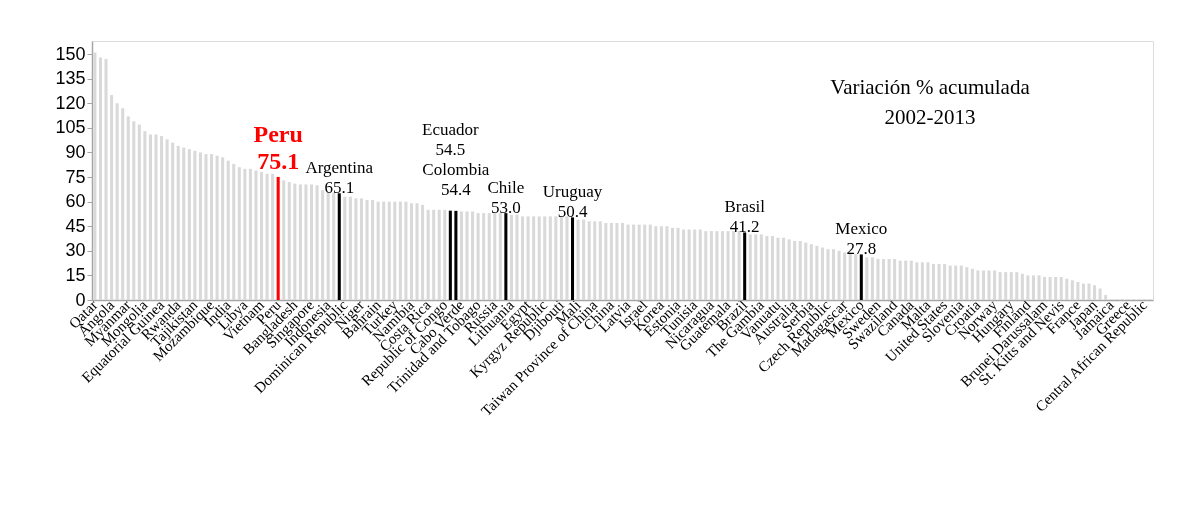 The width and height of the screenshot is (1177, 529). Describe the element at coordinates (75, 176) in the screenshot. I see `y-tick-label: 75` at that location.